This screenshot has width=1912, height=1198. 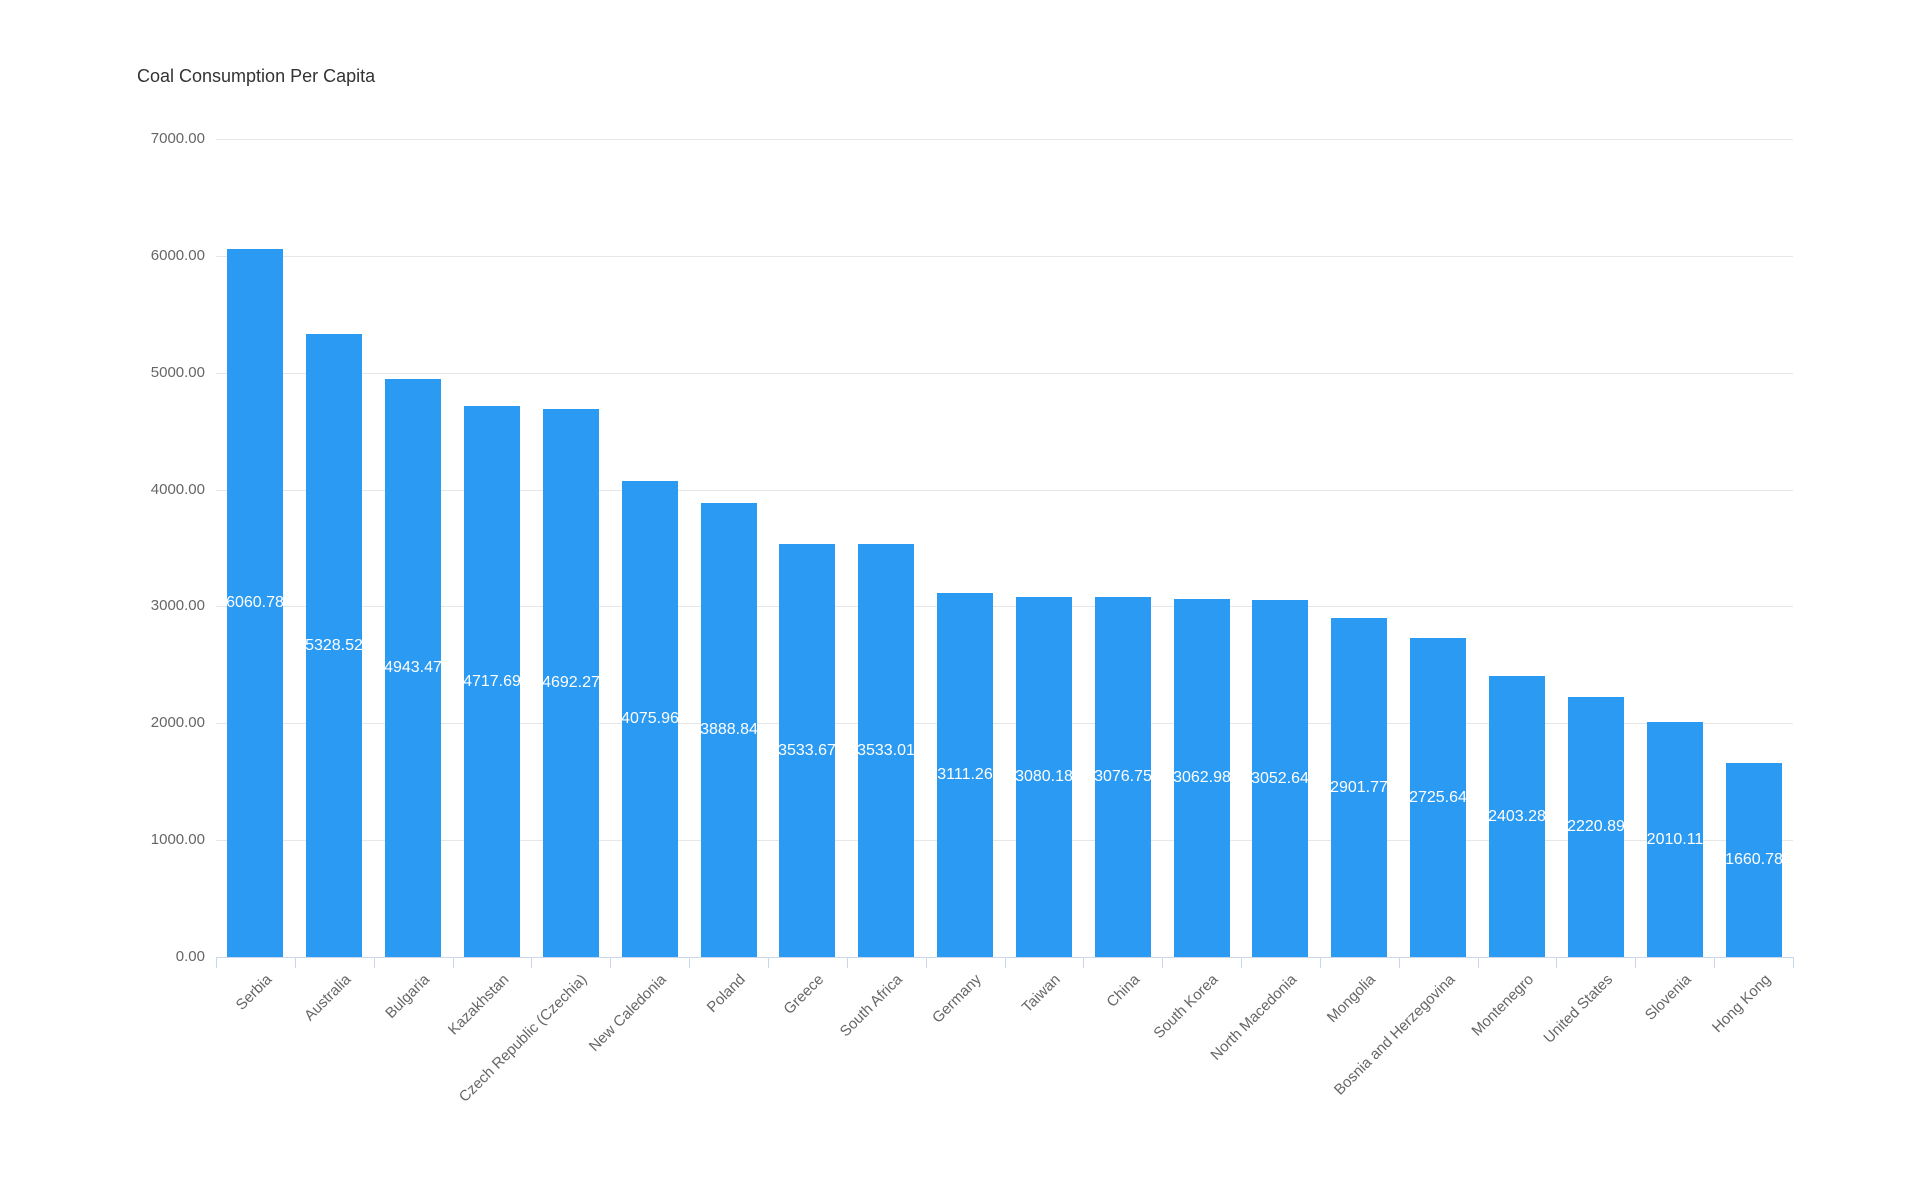 I want to click on bar-value-label: 4075.96, so click(x=650, y=718).